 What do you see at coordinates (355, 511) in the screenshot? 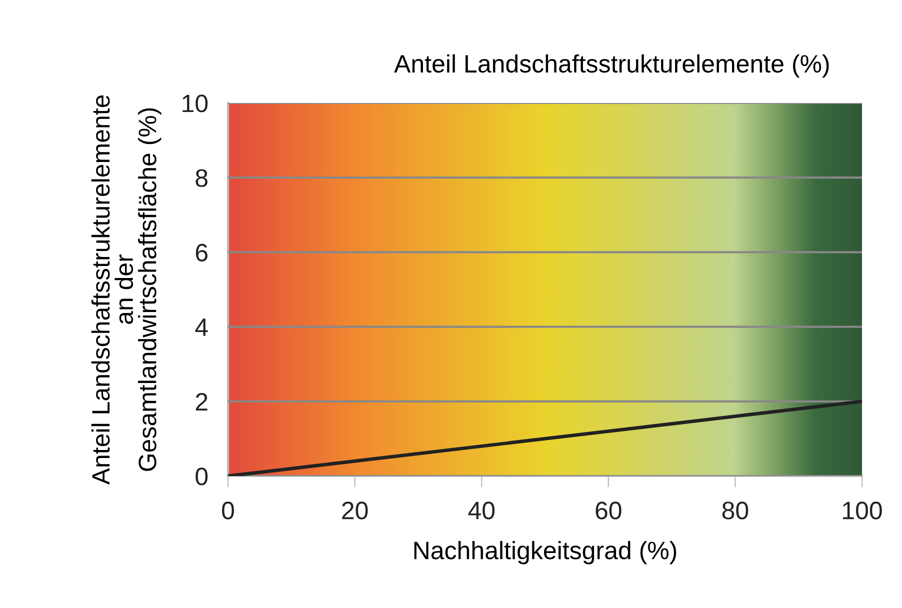
I see `x-tick-label: 20` at bounding box center [355, 511].